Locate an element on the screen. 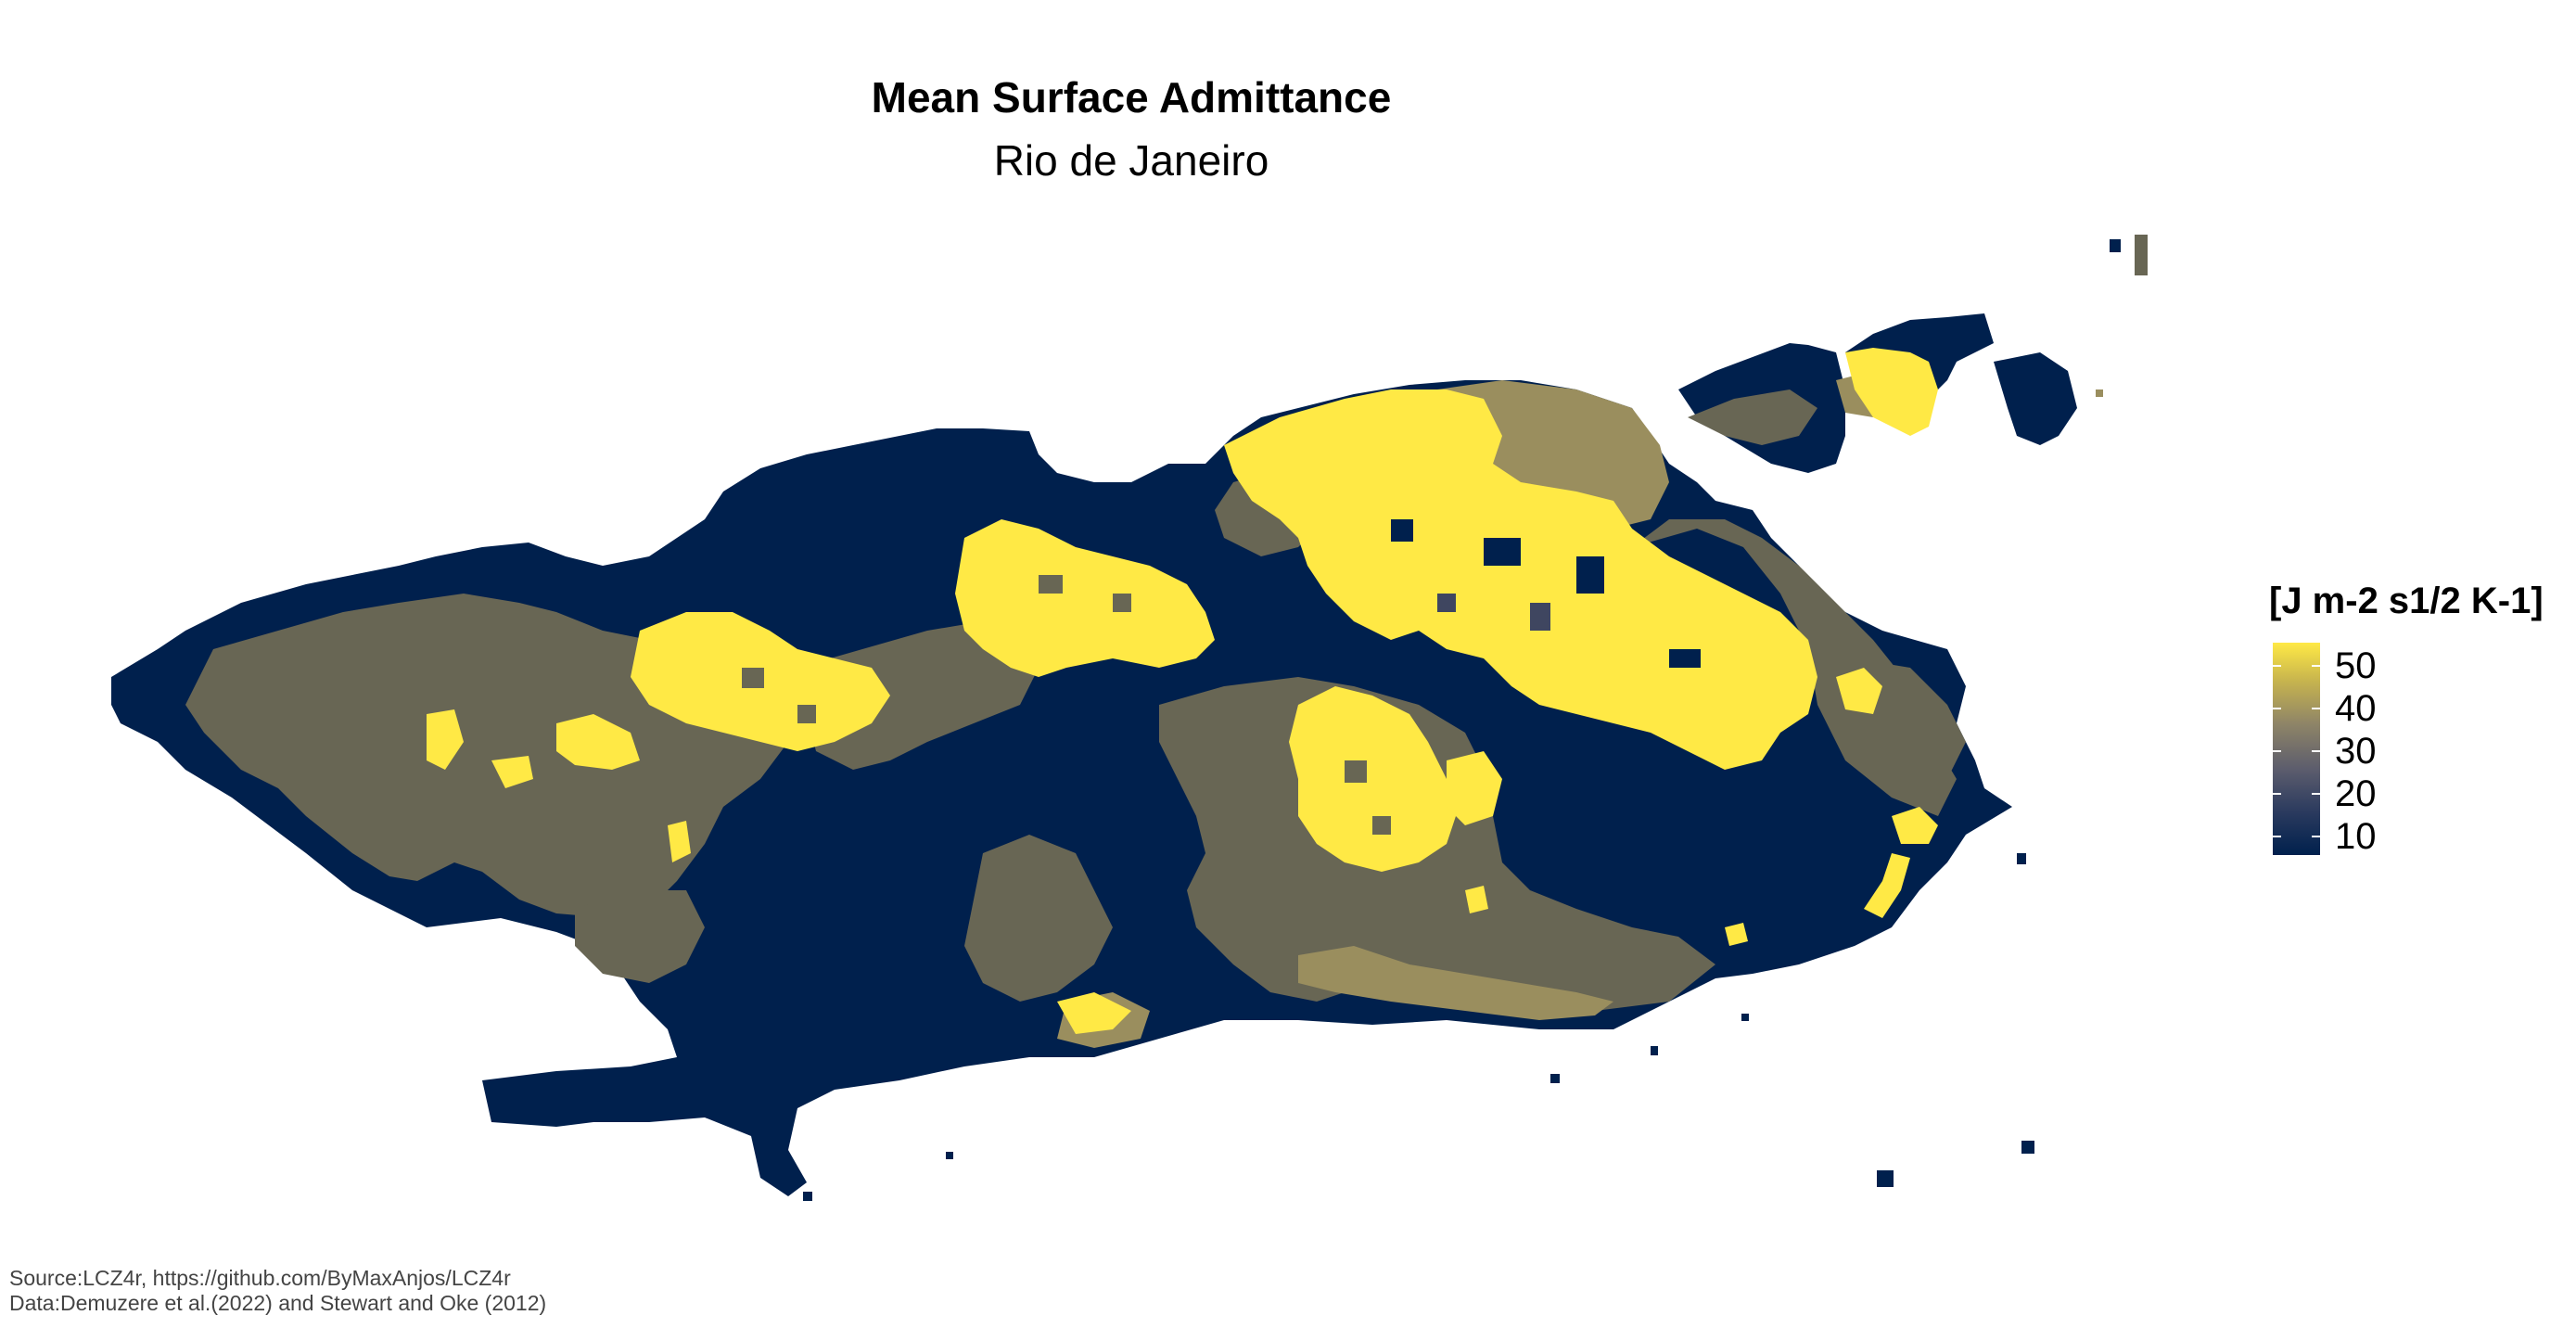 This screenshot has height=1328, width=2576. dark-admittance-speckle is located at coordinates (1222, 677).